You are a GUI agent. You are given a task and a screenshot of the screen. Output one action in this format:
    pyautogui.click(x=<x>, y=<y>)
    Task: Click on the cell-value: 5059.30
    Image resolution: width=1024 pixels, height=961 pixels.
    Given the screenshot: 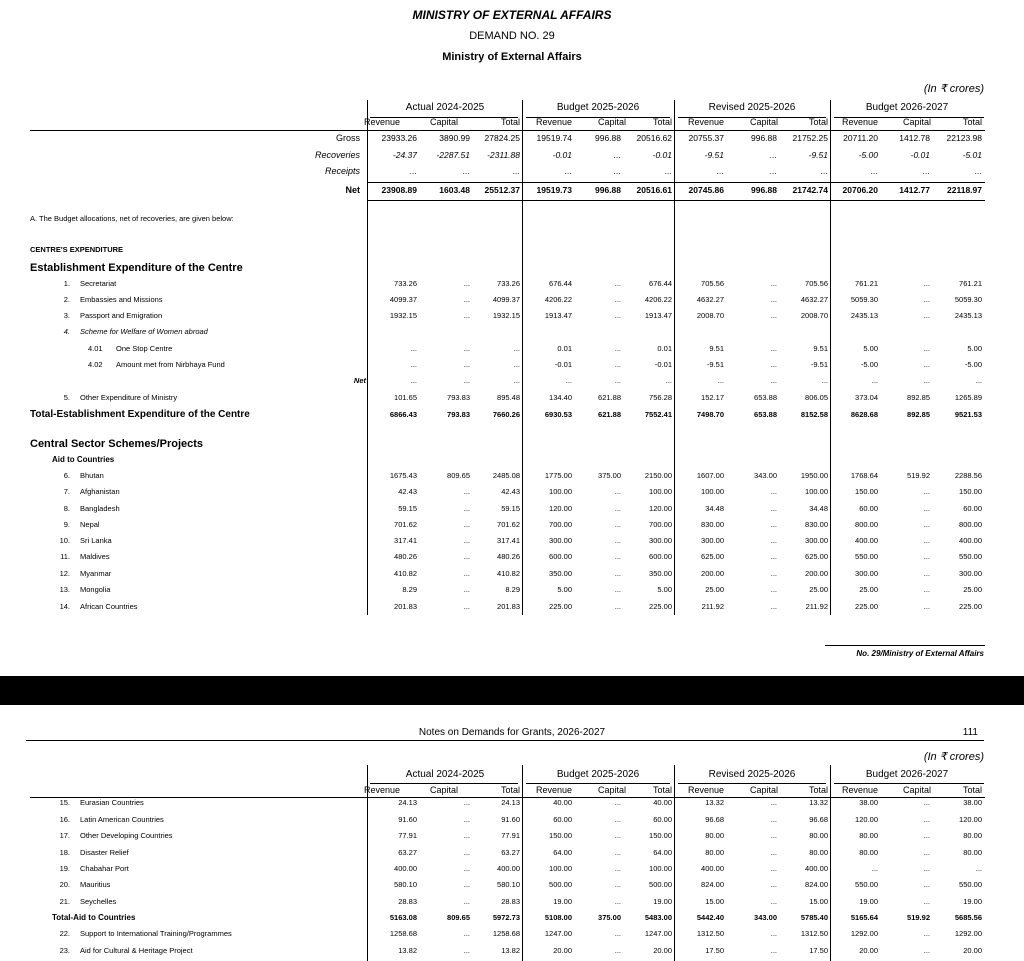 What is the action you would take?
    pyautogui.click(x=864, y=299)
    